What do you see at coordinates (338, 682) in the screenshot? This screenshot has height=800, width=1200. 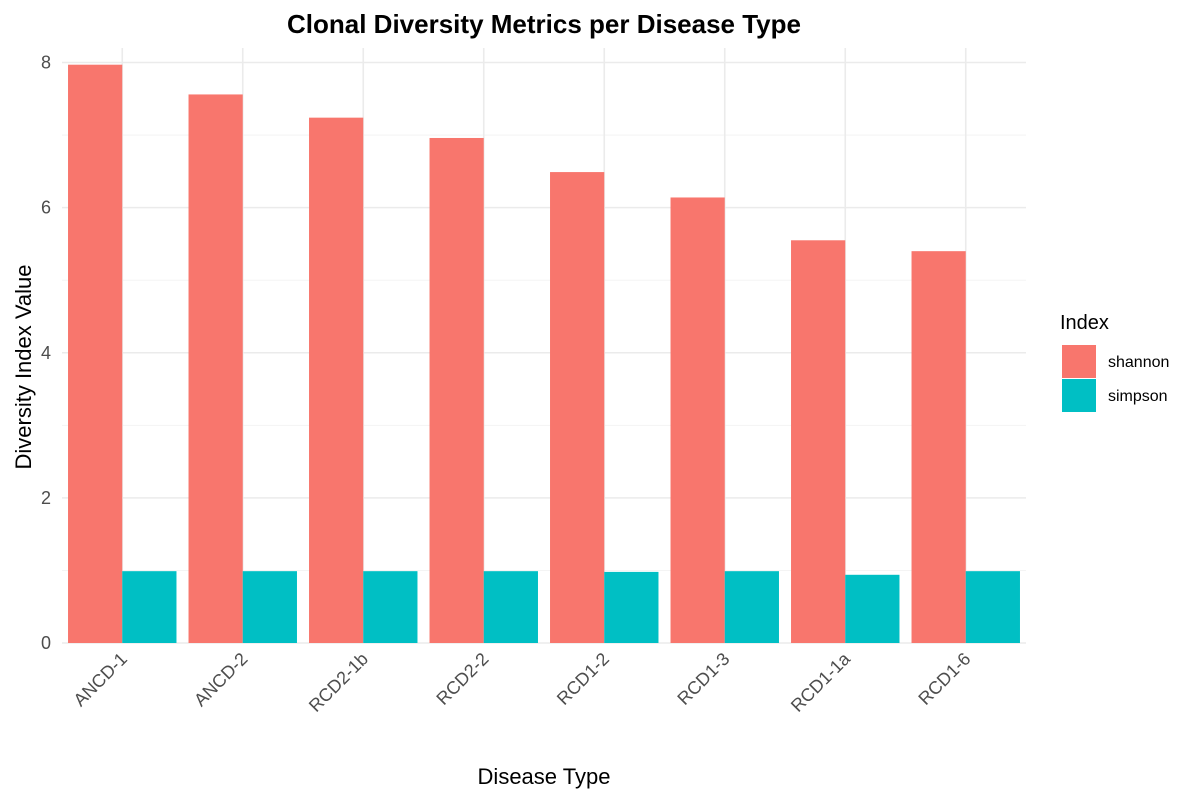 I see `x-tick-label: RCD2-1b` at bounding box center [338, 682].